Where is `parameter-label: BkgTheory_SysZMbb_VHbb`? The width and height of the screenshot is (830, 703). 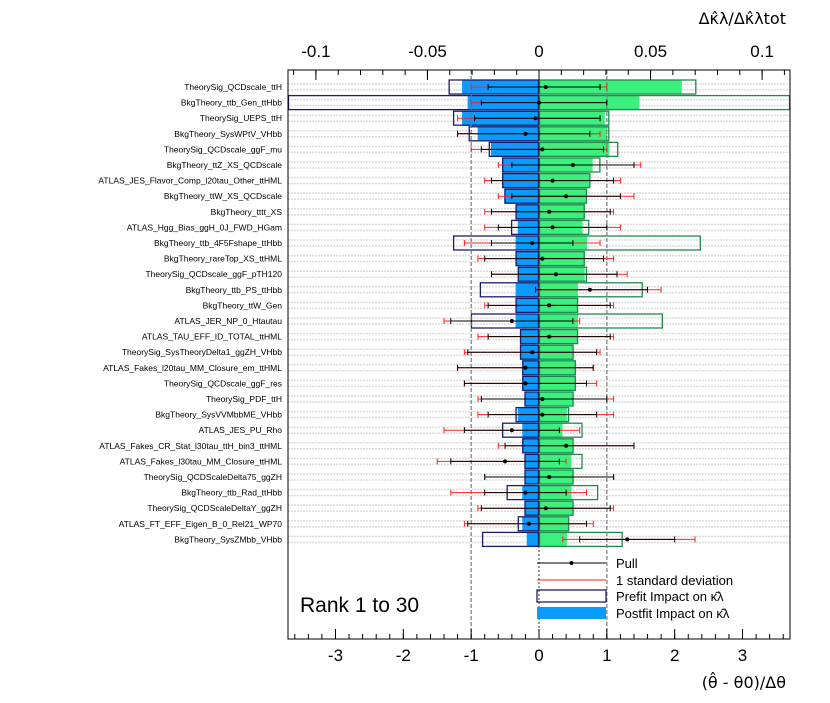 parameter-label: BkgTheory_SysZMbb_VHbb is located at coordinates (228, 539).